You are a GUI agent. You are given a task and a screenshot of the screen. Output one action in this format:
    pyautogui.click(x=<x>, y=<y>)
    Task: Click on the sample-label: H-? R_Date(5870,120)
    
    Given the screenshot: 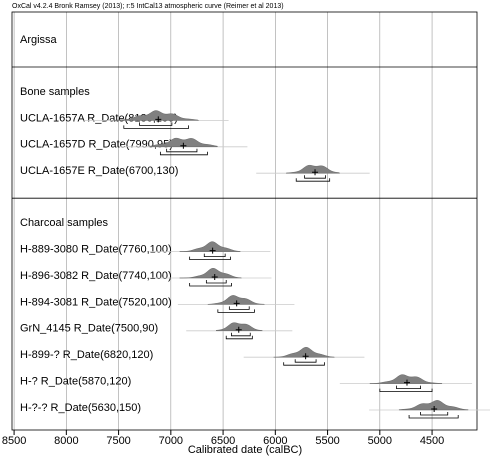 What is the action you would take?
    pyautogui.click(x=75, y=382)
    